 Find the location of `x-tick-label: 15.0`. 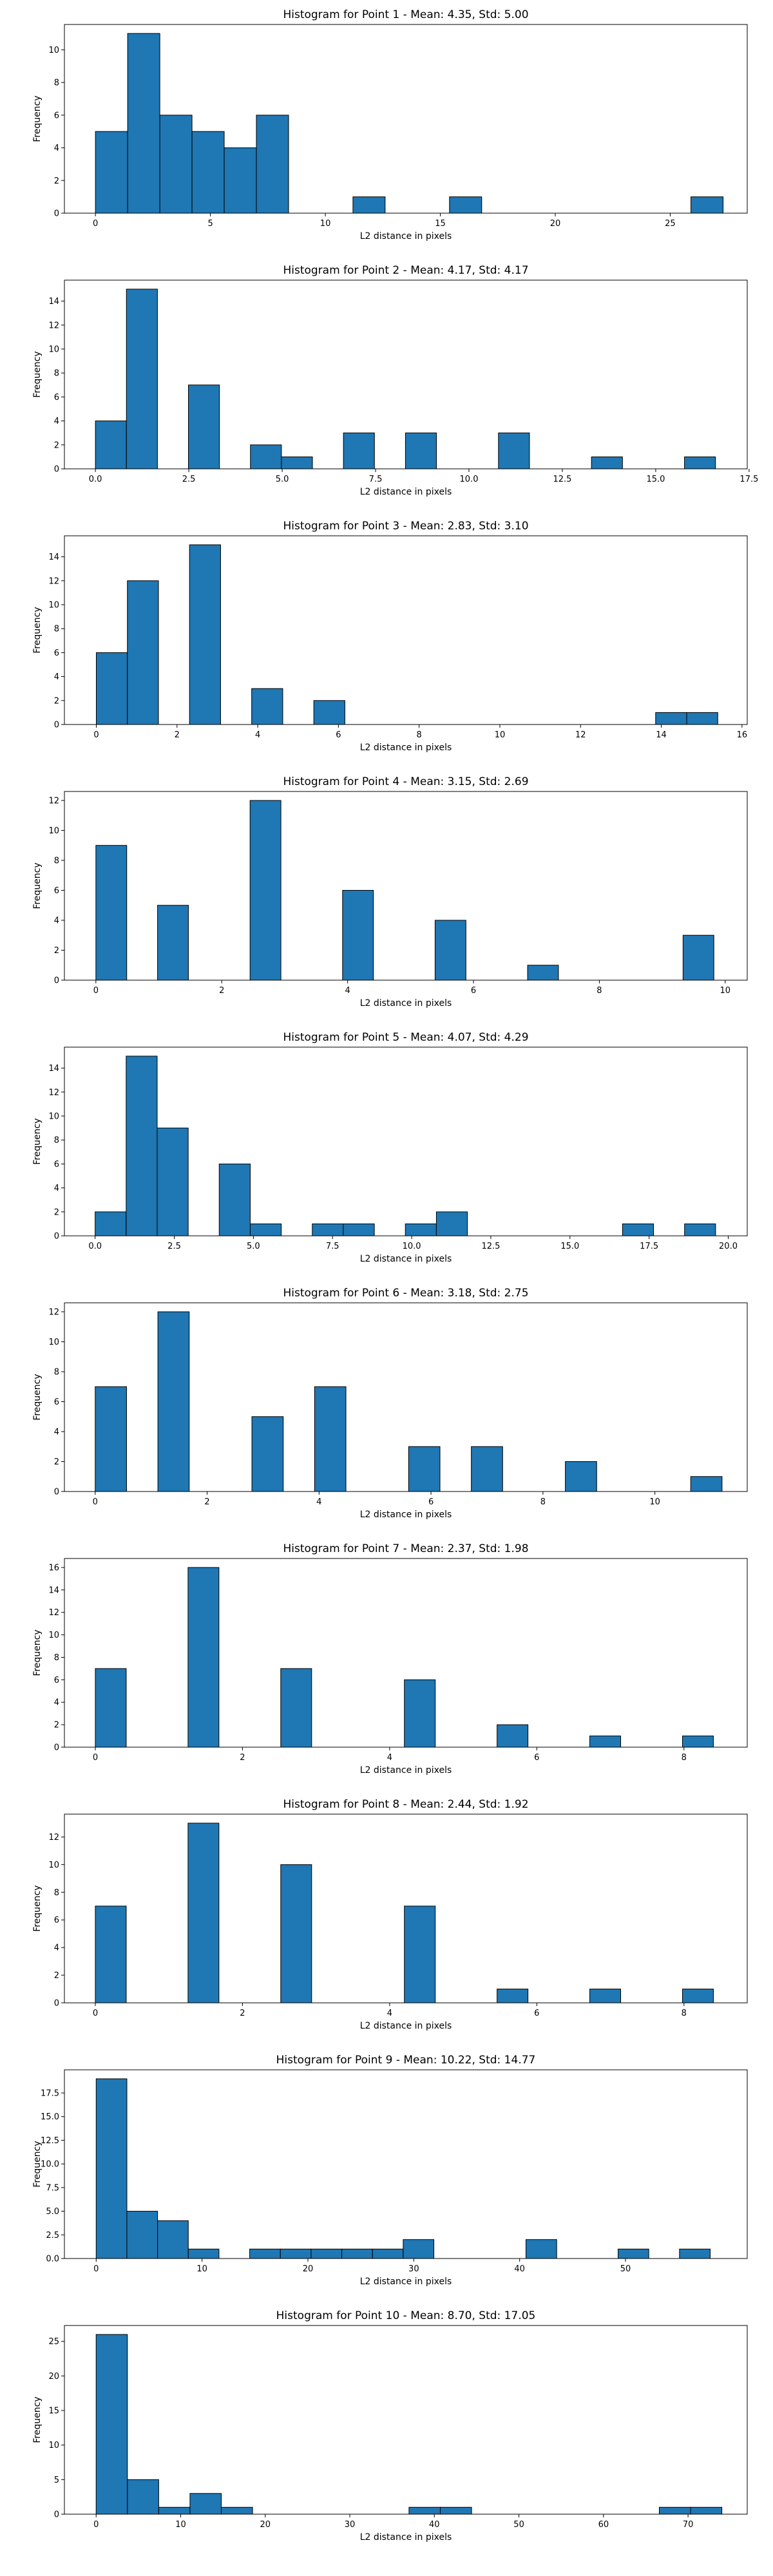

x-tick-label: 15.0 is located at coordinates (655, 480).